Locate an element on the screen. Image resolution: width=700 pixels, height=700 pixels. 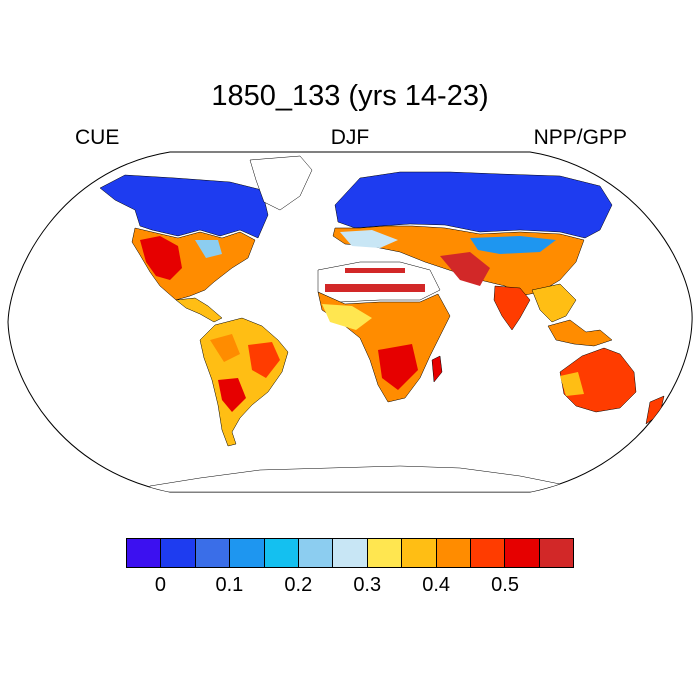
southeast-asia is located at coordinates (554, 303).